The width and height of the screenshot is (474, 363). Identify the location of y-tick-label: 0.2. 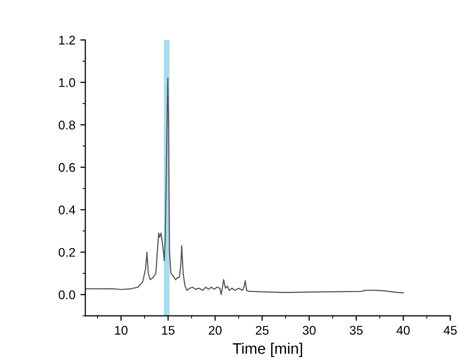
(66, 252).